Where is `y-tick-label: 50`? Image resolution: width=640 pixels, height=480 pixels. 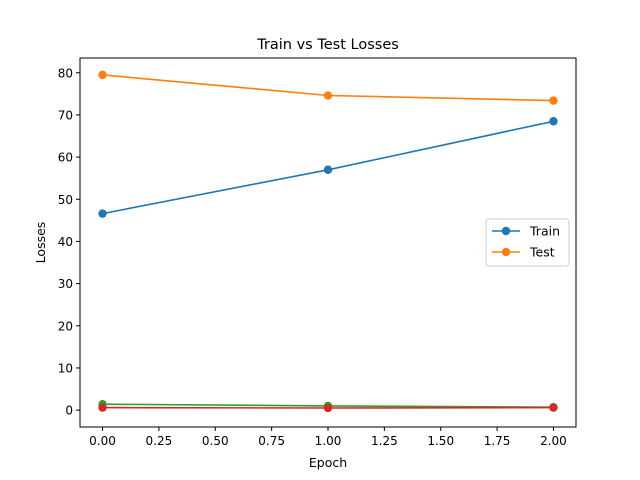 y-tick-label: 50 is located at coordinates (65, 200).